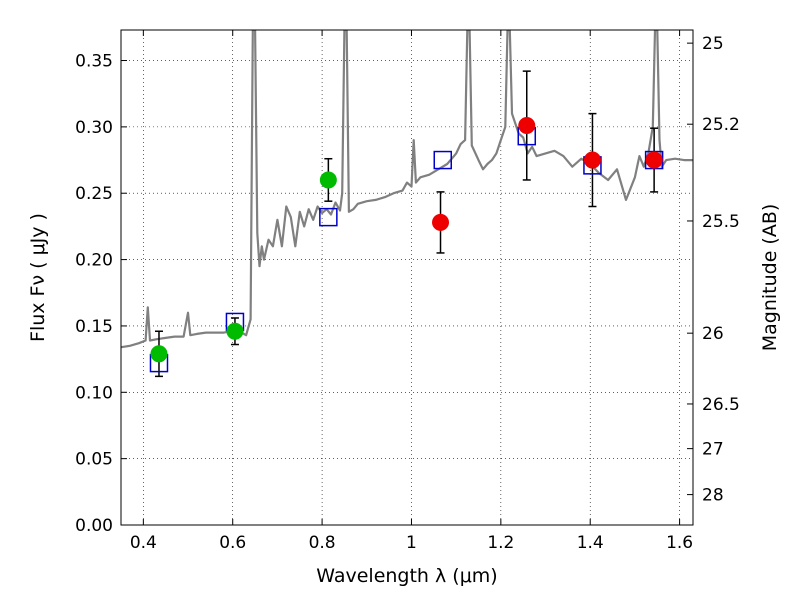 The height and width of the screenshot is (600, 800). Describe the element at coordinates (232, 543) in the screenshot. I see `x-tick-label: 0.6` at that location.